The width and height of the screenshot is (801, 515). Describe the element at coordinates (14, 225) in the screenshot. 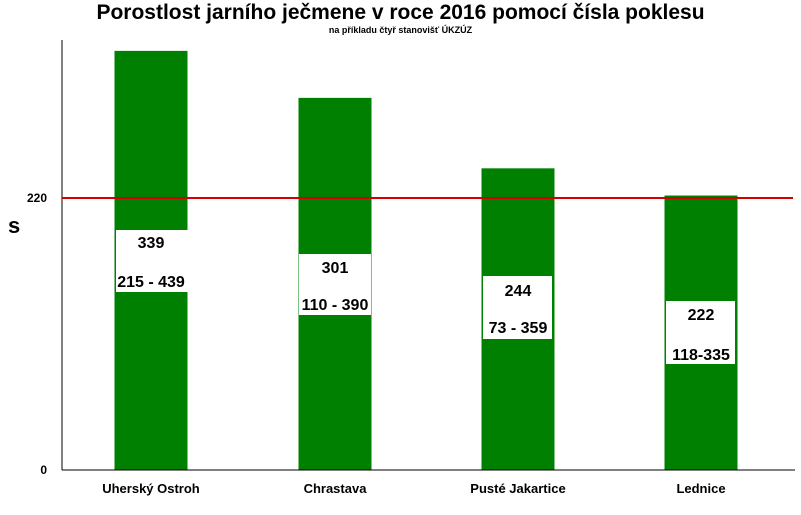

I see `y-axis-label: s` at that location.